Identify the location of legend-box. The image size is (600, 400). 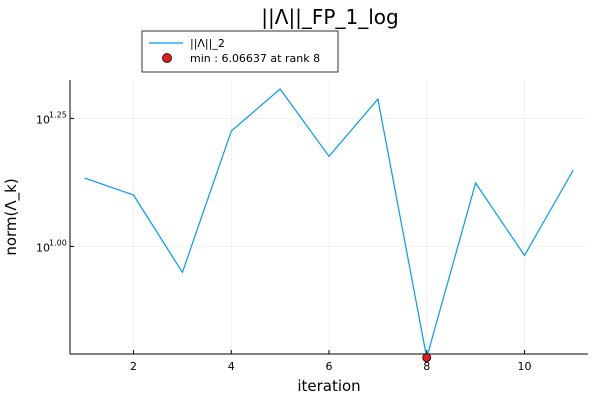
(240, 51).